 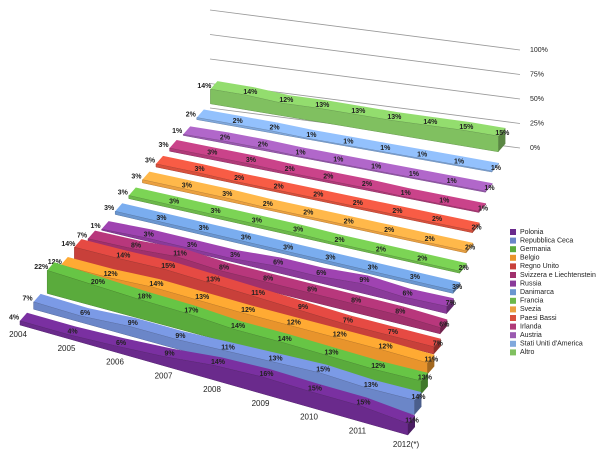 I want to click on legend-label: Russia, so click(x=531, y=283).